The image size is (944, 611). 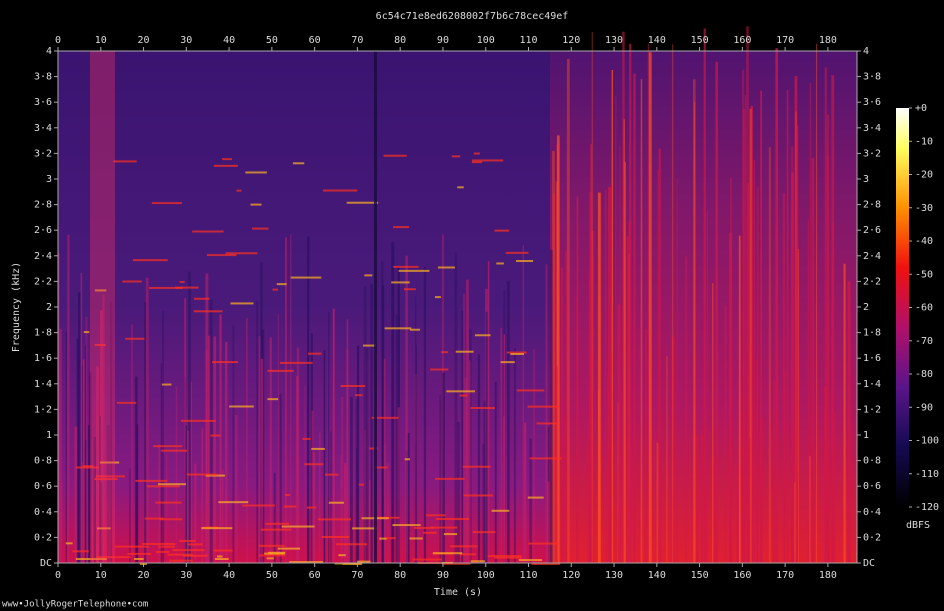 I want to click on y-tick-label: 2·4, so click(x=872, y=256).